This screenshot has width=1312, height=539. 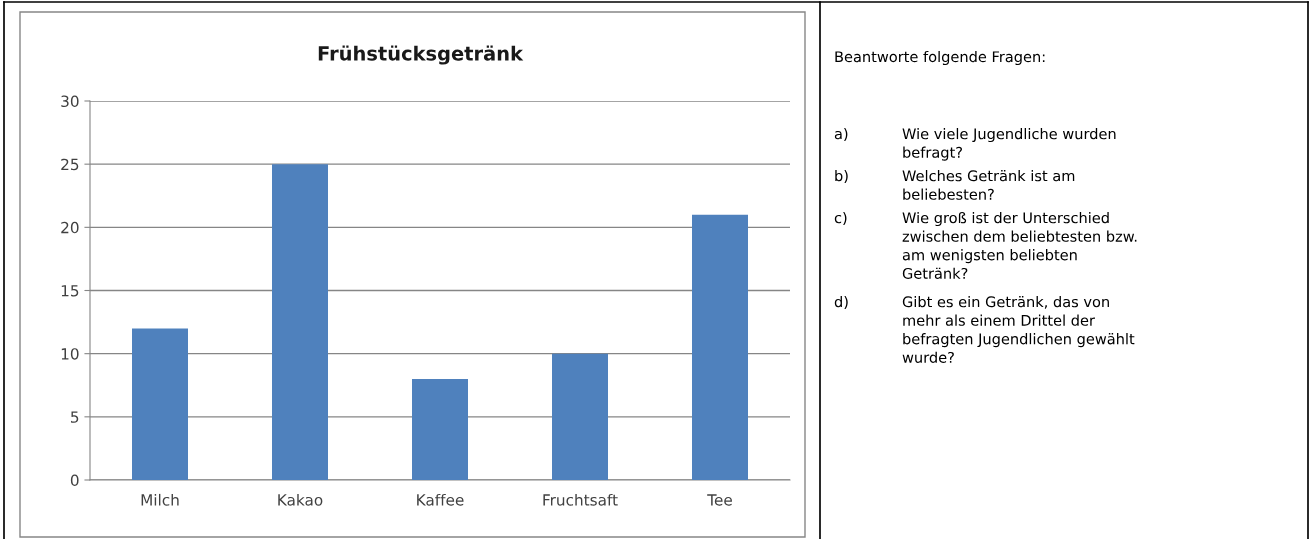 What do you see at coordinates (984, 329) in the screenshot?
I see `text: d) Gibt es ein Getränk, das von mehr als einem Drittel der befragten Jugendlichen gewählt wurde?` at bounding box center [984, 329].